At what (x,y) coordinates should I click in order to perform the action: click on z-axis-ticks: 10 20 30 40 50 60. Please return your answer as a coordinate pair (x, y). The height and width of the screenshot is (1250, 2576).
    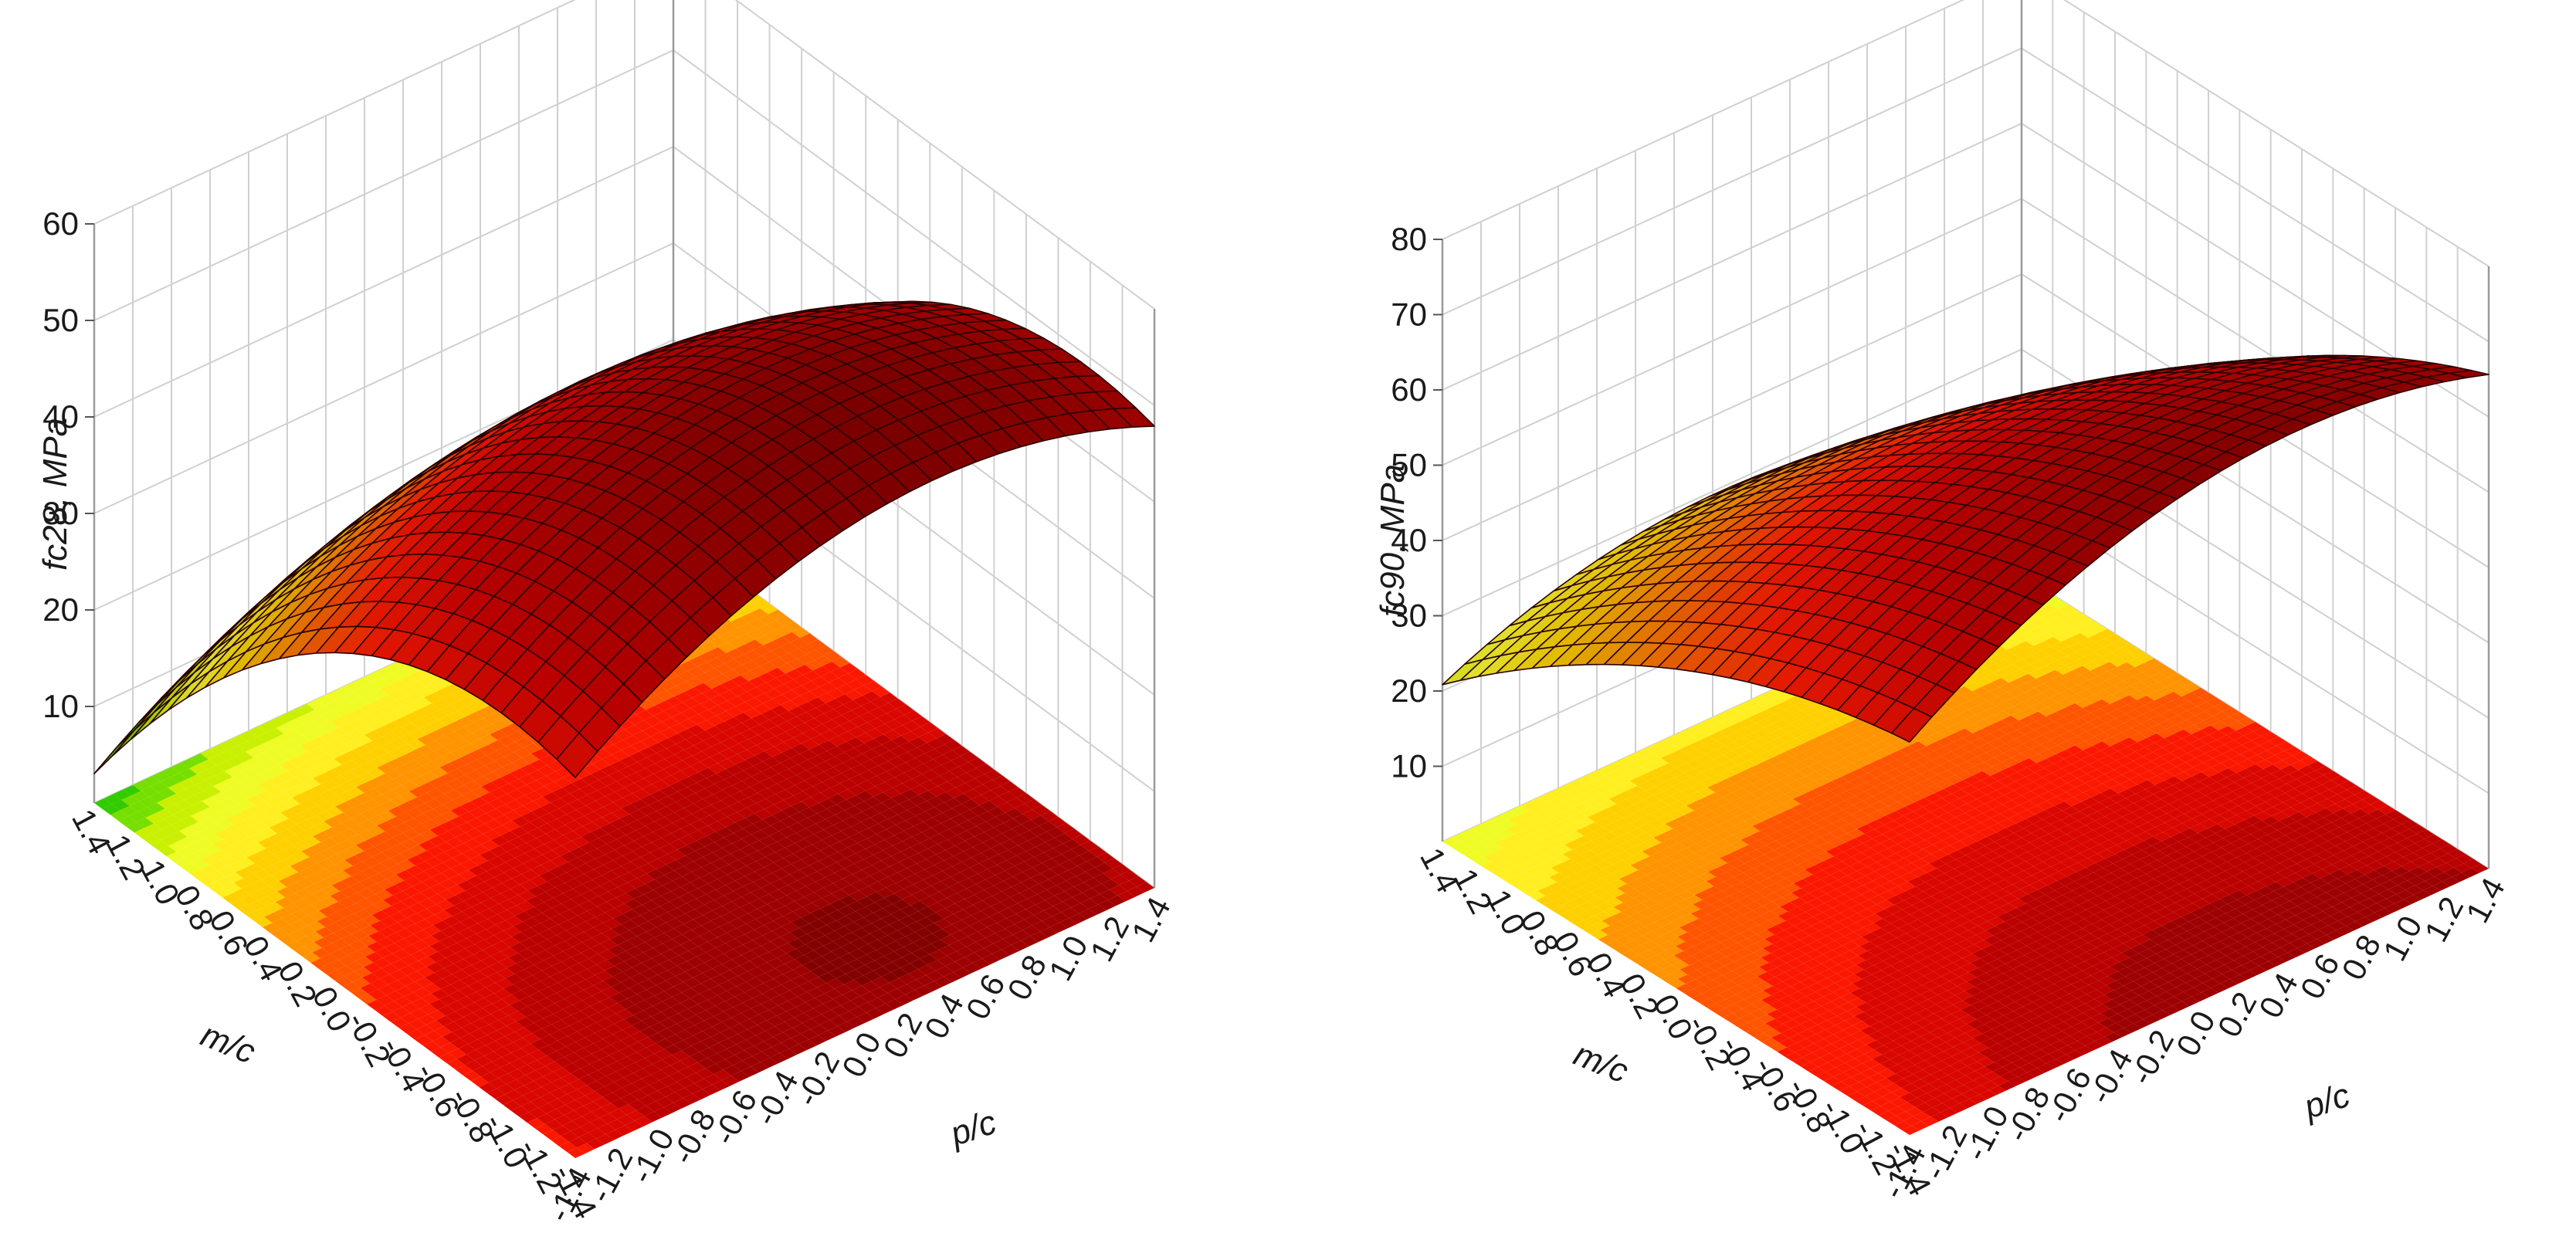
    Looking at the image, I should click on (68, 464).